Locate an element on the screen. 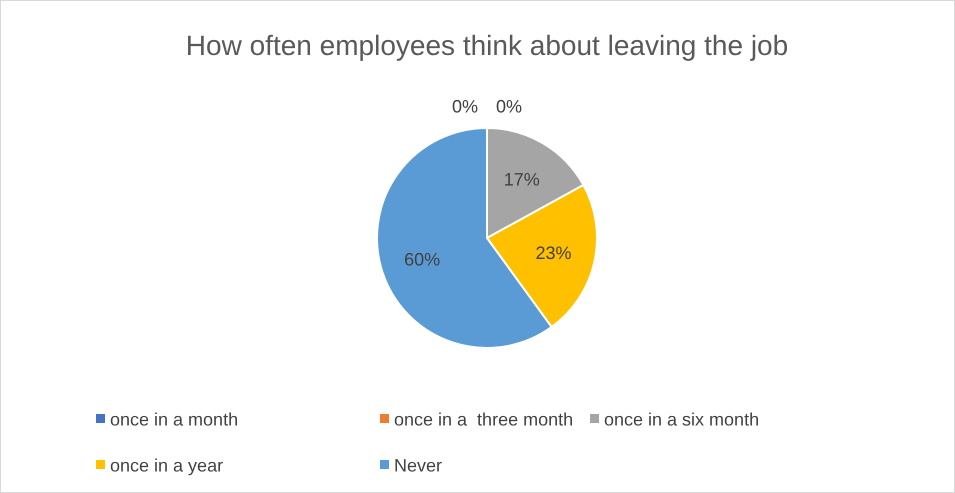 Image resolution: width=955 pixels, height=493 pixels. chart-title: How often employees think about leaving the job is located at coordinates (487, 45).